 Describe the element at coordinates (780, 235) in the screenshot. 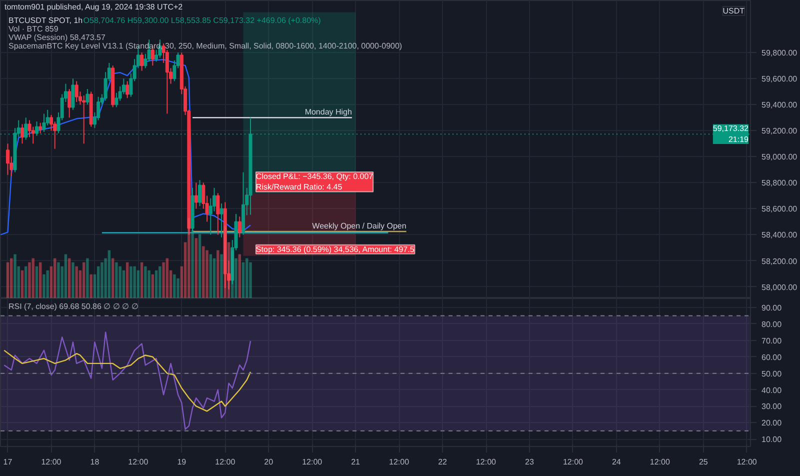

I see `y-tick-label: 58,400.00` at that location.